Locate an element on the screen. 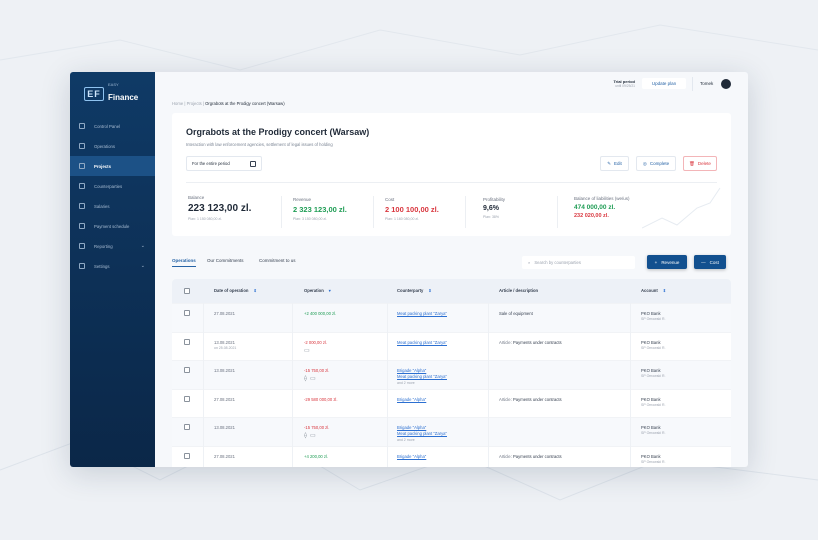  sidebar-item-counterparties: Counterparties is located at coordinates (112, 186).